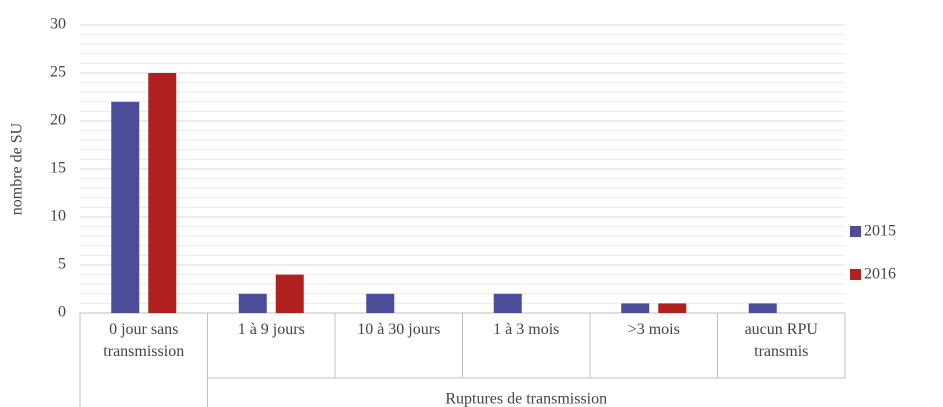 The height and width of the screenshot is (407, 943). I want to click on x-tick-label: >3 mois, so click(653, 329).